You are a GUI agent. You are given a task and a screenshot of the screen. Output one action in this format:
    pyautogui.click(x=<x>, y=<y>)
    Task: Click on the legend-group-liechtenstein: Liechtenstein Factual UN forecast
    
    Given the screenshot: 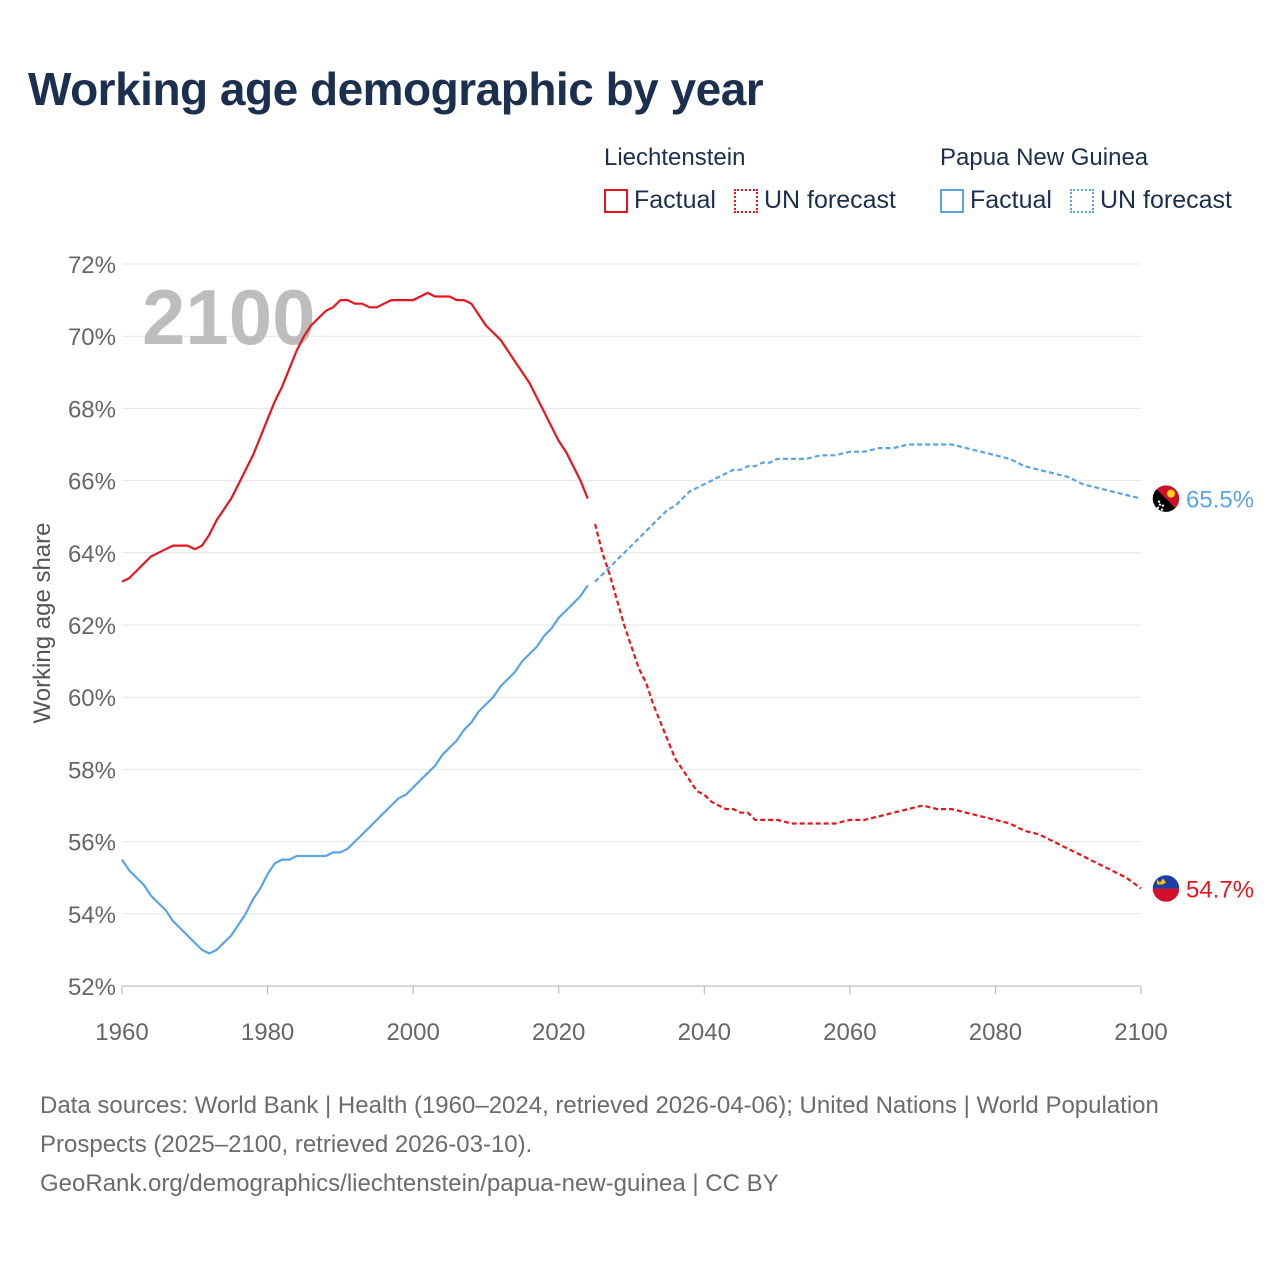 What is the action you would take?
    pyautogui.click(x=759, y=179)
    